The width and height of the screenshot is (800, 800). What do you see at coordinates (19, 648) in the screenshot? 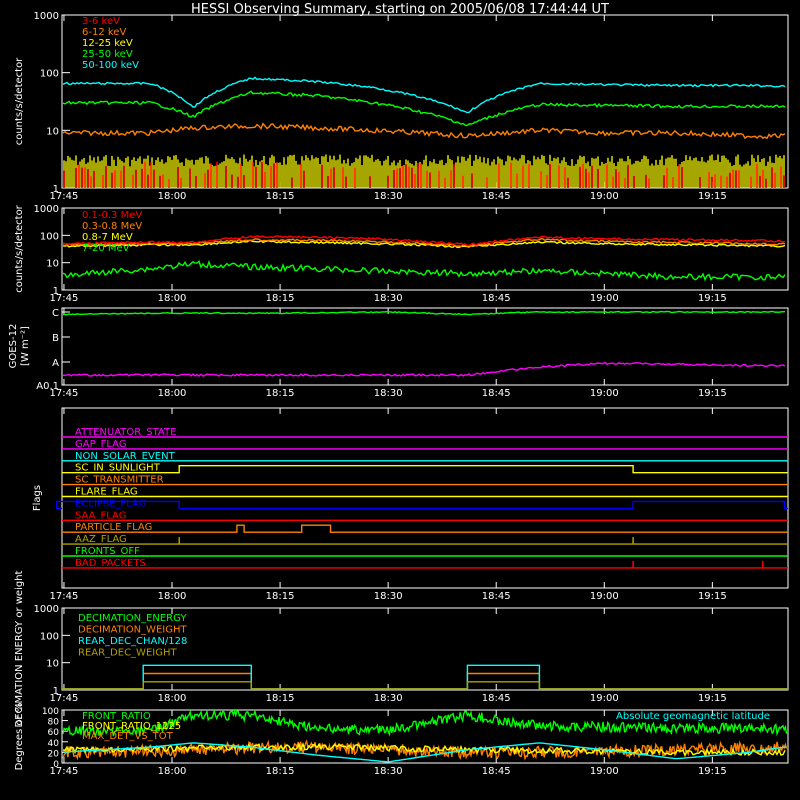
I see `y-axis-label: DECIMATION ENERGY or weight` at bounding box center [19, 648].